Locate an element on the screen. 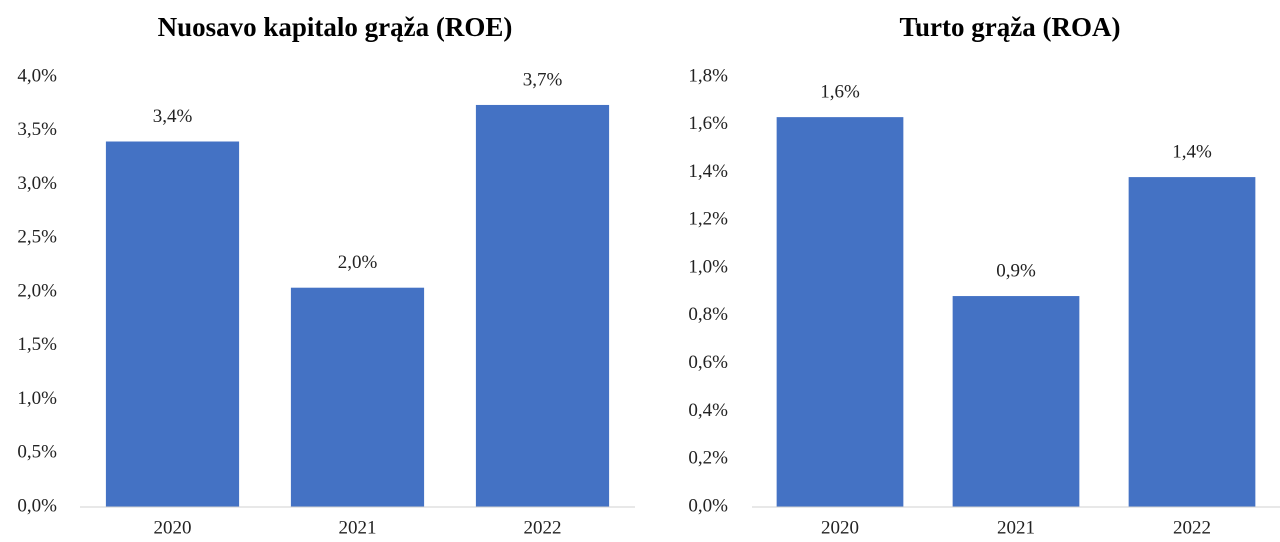  y-tick-label: 1,8% is located at coordinates (708, 75).